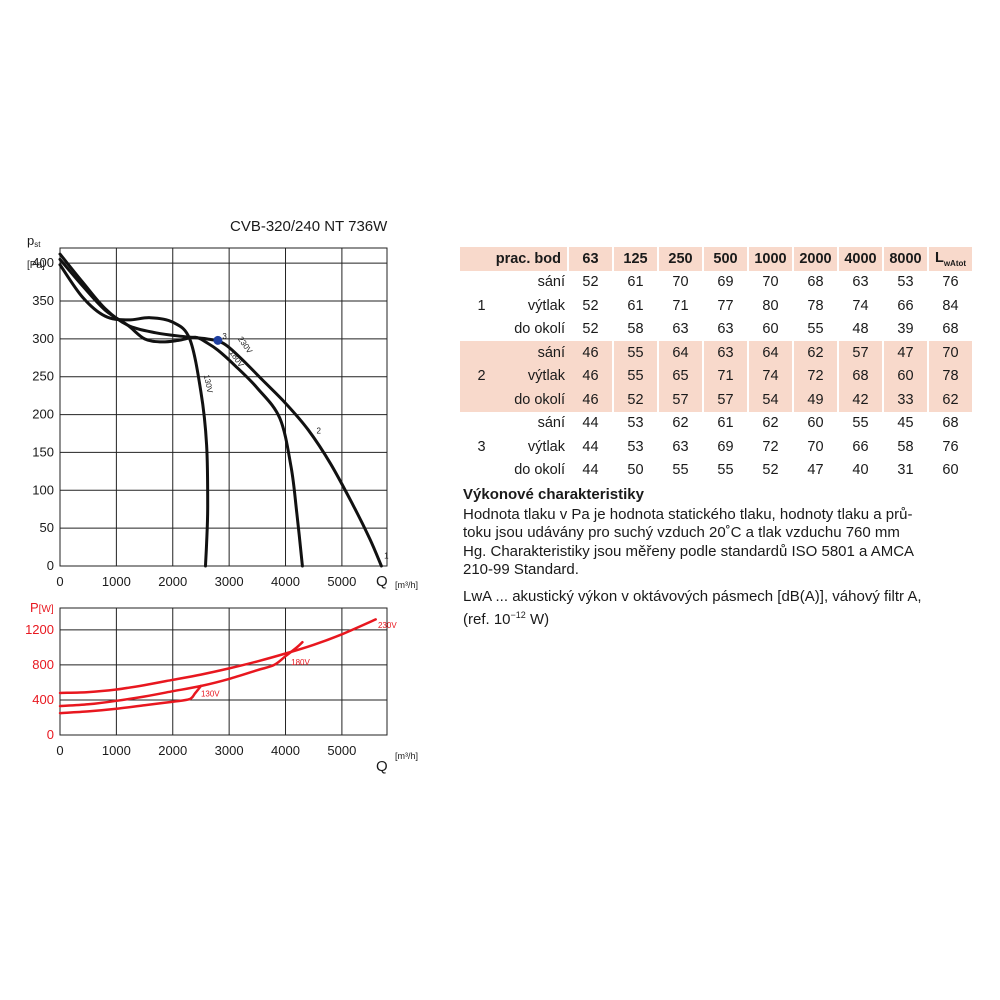 The height and width of the screenshot is (1000, 1000). I want to click on header-operating-point: prac. bod, so click(514, 259).